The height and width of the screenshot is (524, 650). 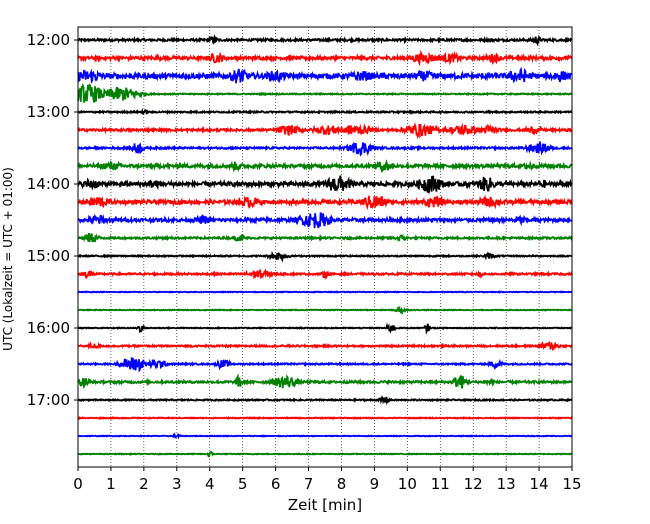 I want to click on x-tick-label-5: 5, so click(x=243, y=484).